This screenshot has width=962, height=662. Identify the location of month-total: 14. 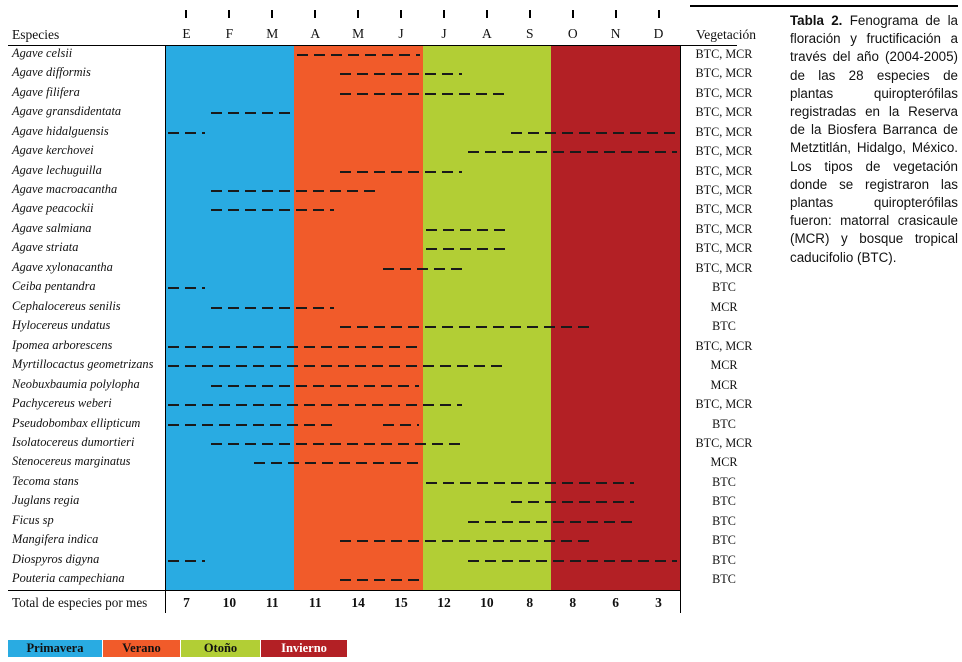
(358, 602).